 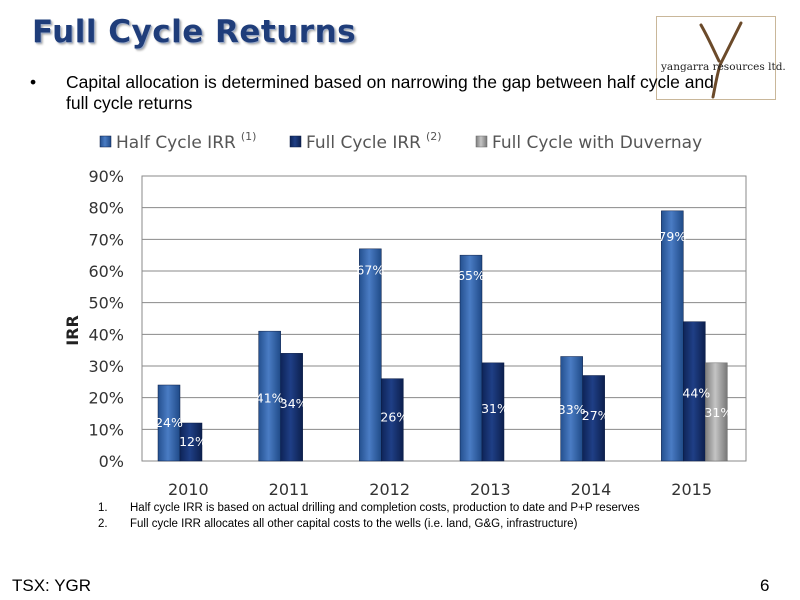 What do you see at coordinates (188, 489) in the screenshot?
I see `x-tick-label: 2010` at bounding box center [188, 489].